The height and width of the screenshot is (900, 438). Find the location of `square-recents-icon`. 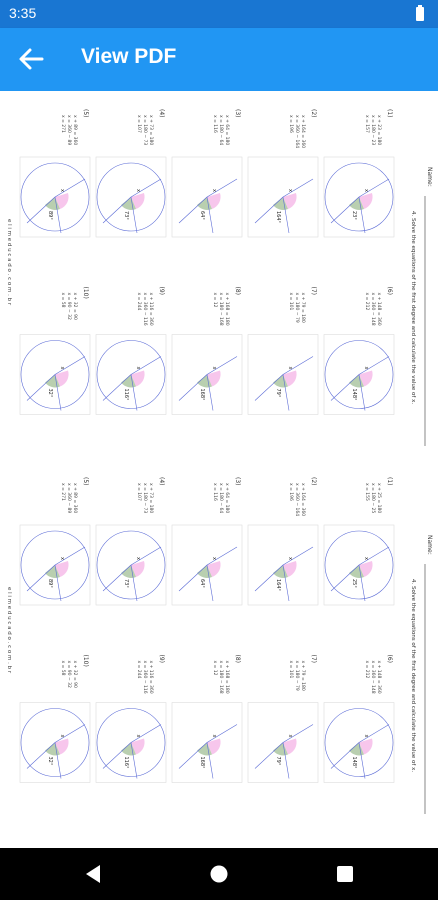

square-recents-icon is located at coordinates (345, 874).